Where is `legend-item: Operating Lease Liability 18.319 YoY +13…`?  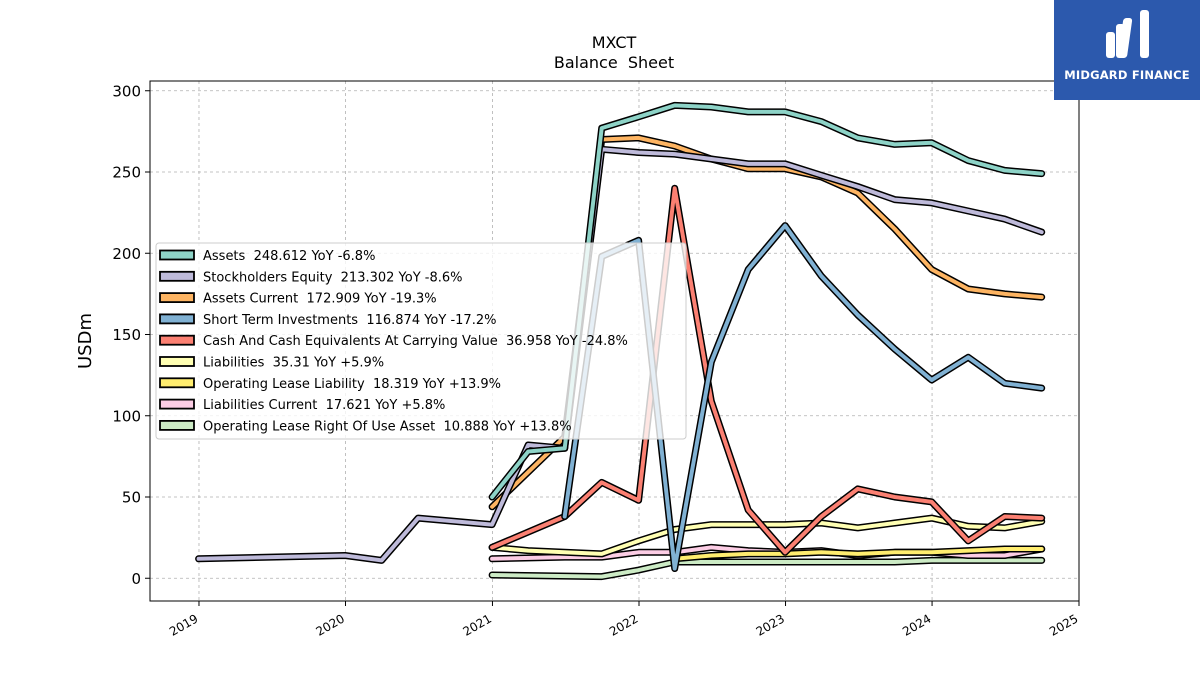 legend-item: Operating Lease Liability 18.319 YoY +13… is located at coordinates (330, 384).